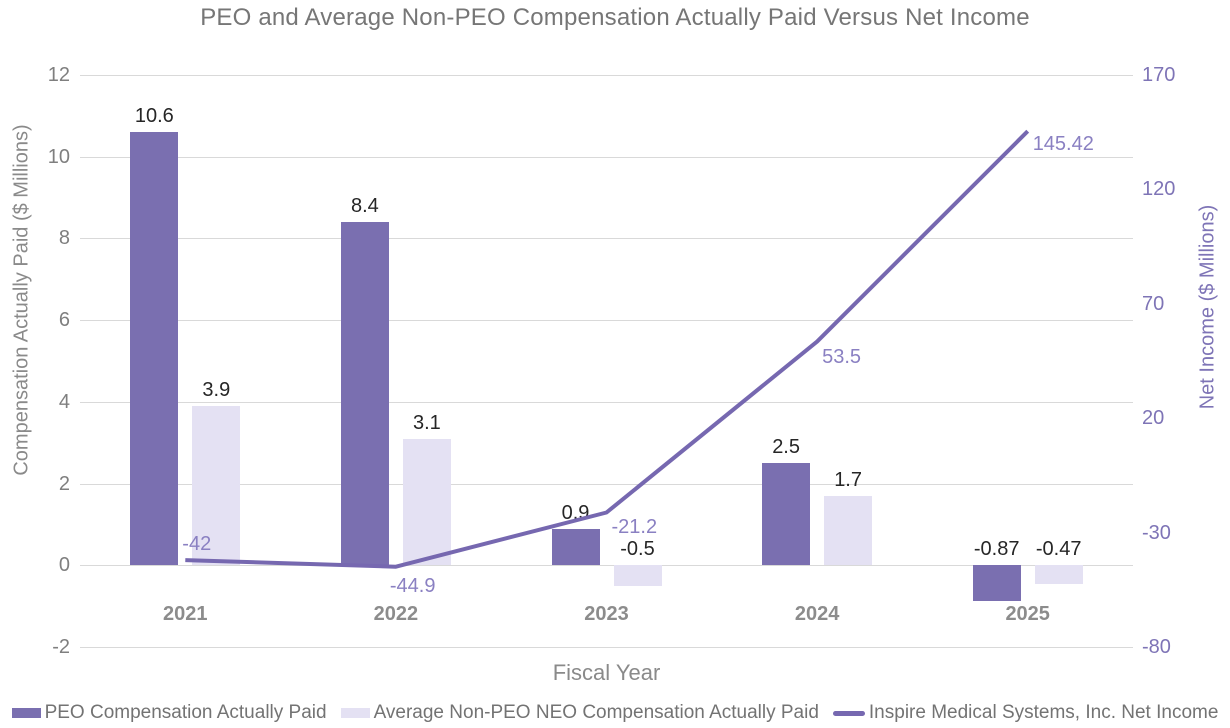 The height and width of the screenshot is (728, 1230). Describe the element at coordinates (634, 526) in the screenshot. I see `line-value-label: -21.2` at that location.